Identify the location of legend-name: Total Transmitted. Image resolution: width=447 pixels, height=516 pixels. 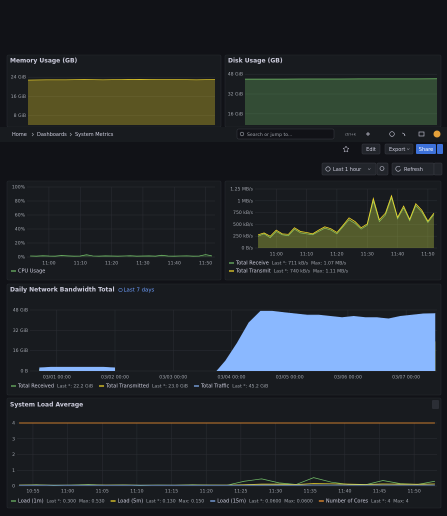
(127, 387).